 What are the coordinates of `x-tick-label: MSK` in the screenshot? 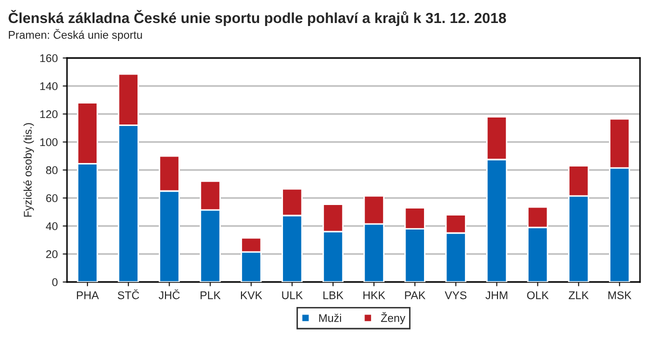 It's located at (620, 295).